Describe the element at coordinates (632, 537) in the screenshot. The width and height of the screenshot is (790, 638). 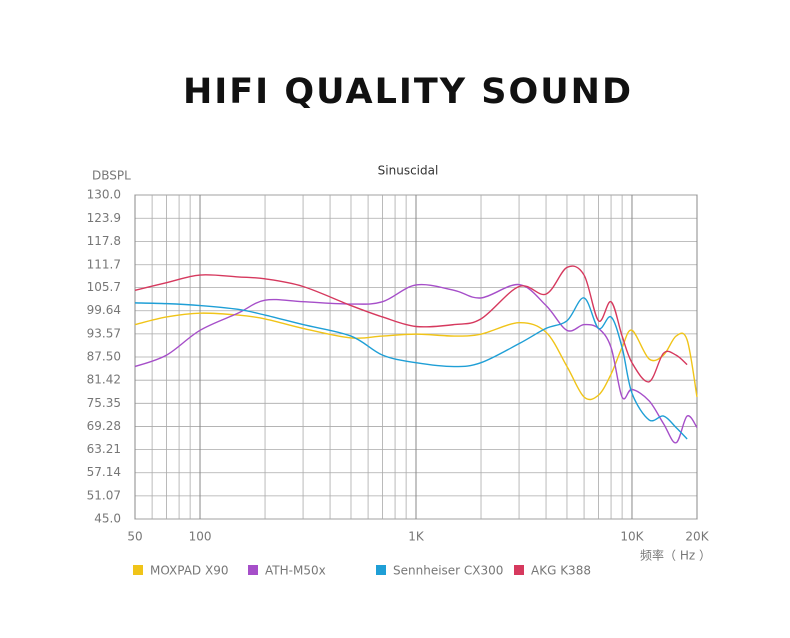
I see `x-tick-label: 10K` at that location.